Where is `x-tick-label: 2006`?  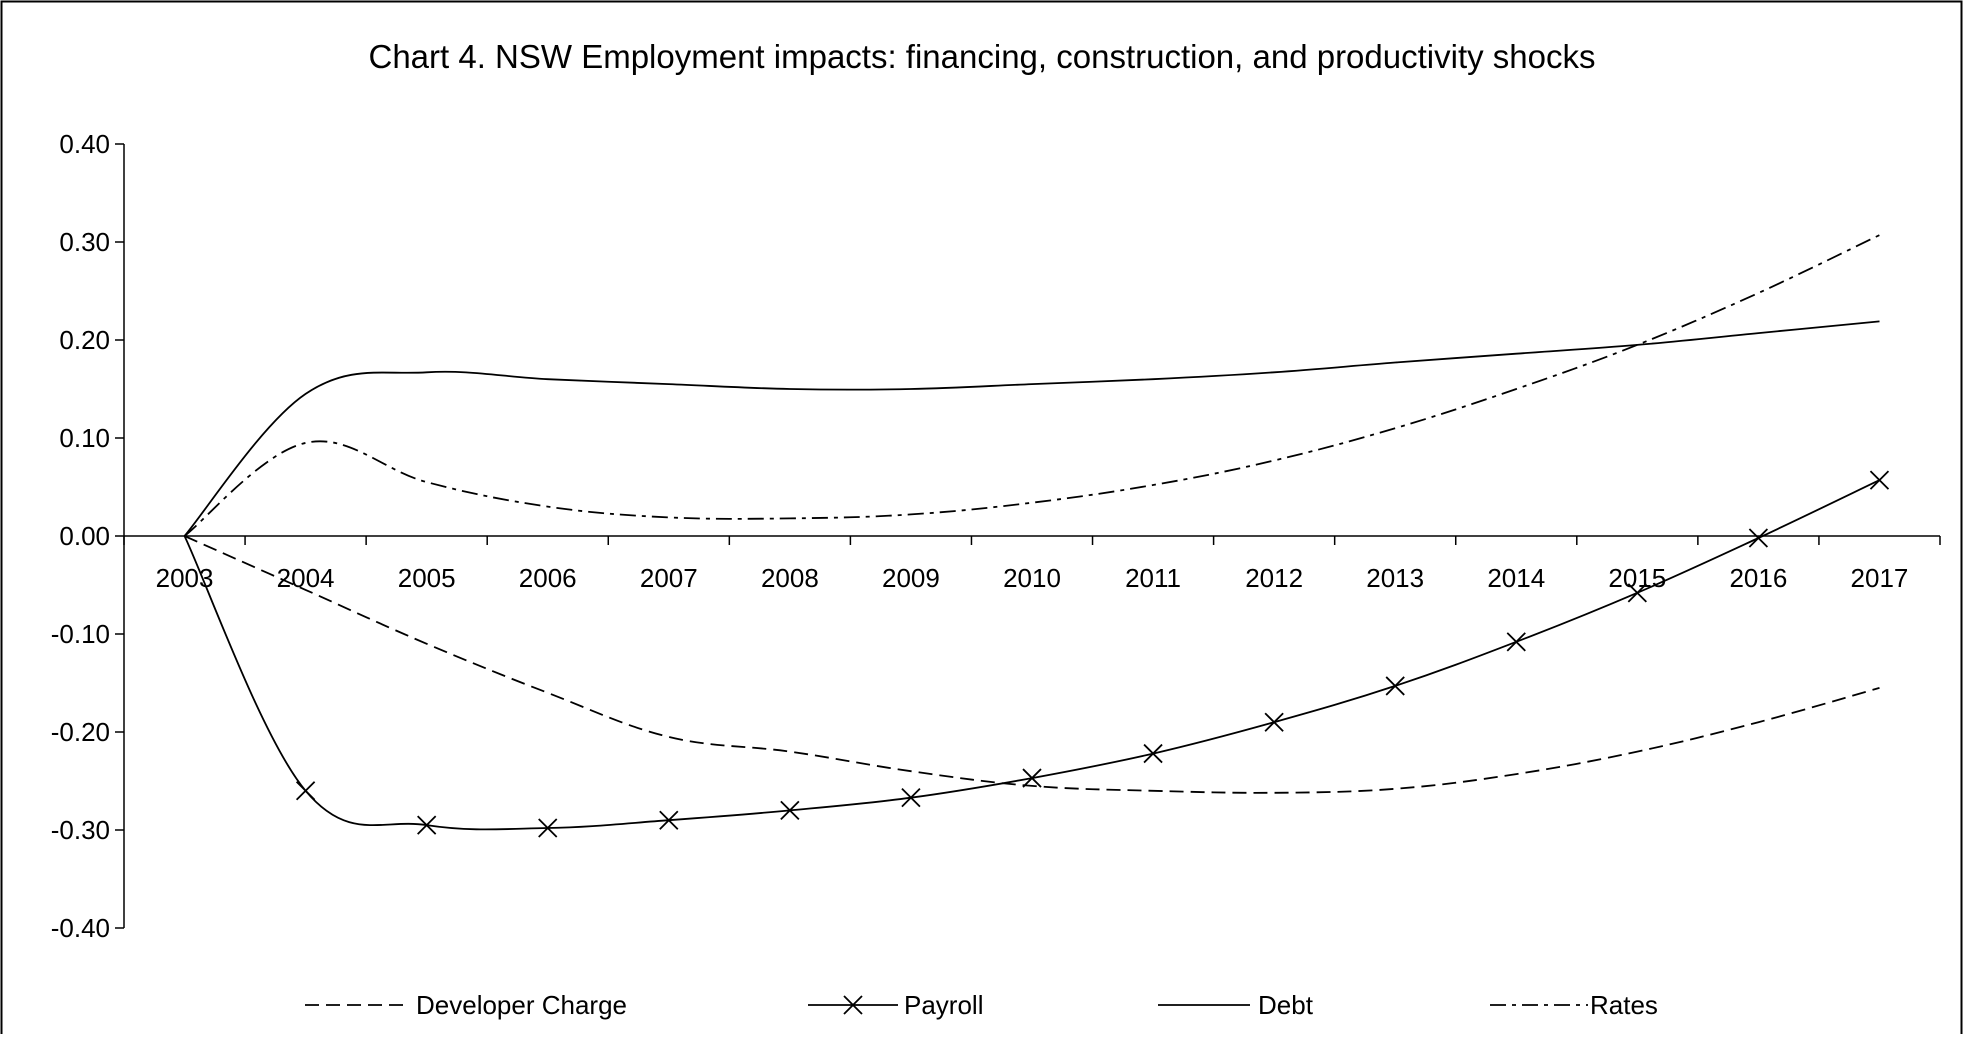 x-tick-label: 2006 is located at coordinates (548, 578).